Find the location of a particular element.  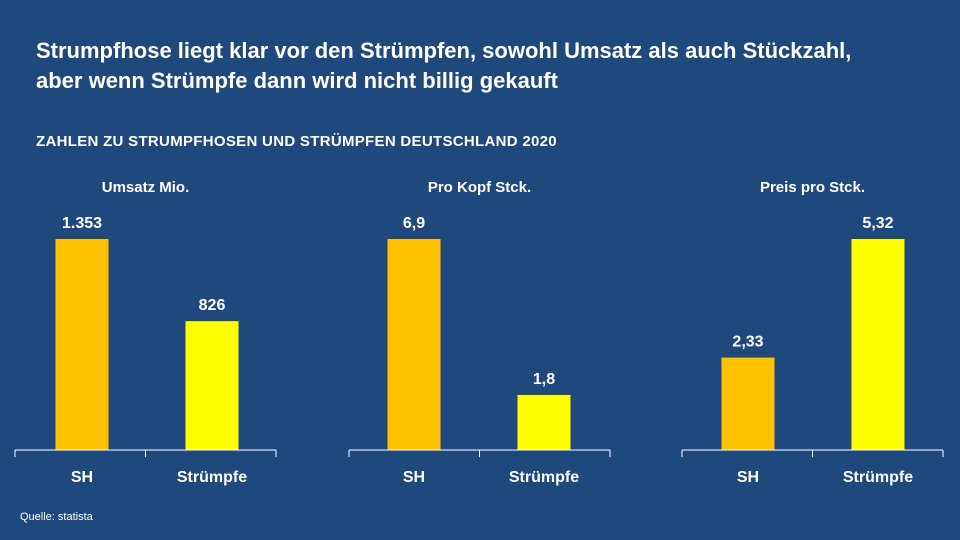

data-label: 1.353 is located at coordinates (82, 223).